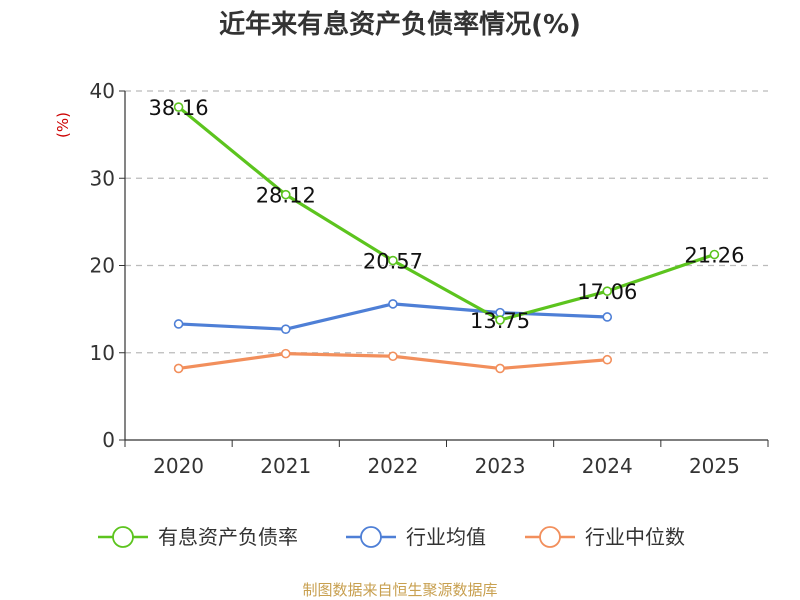 This screenshot has width=800, height=600. Describe the element at coordinates (102, 91) in the screenshot. I see `y-tick-label-4: 40` at that location.